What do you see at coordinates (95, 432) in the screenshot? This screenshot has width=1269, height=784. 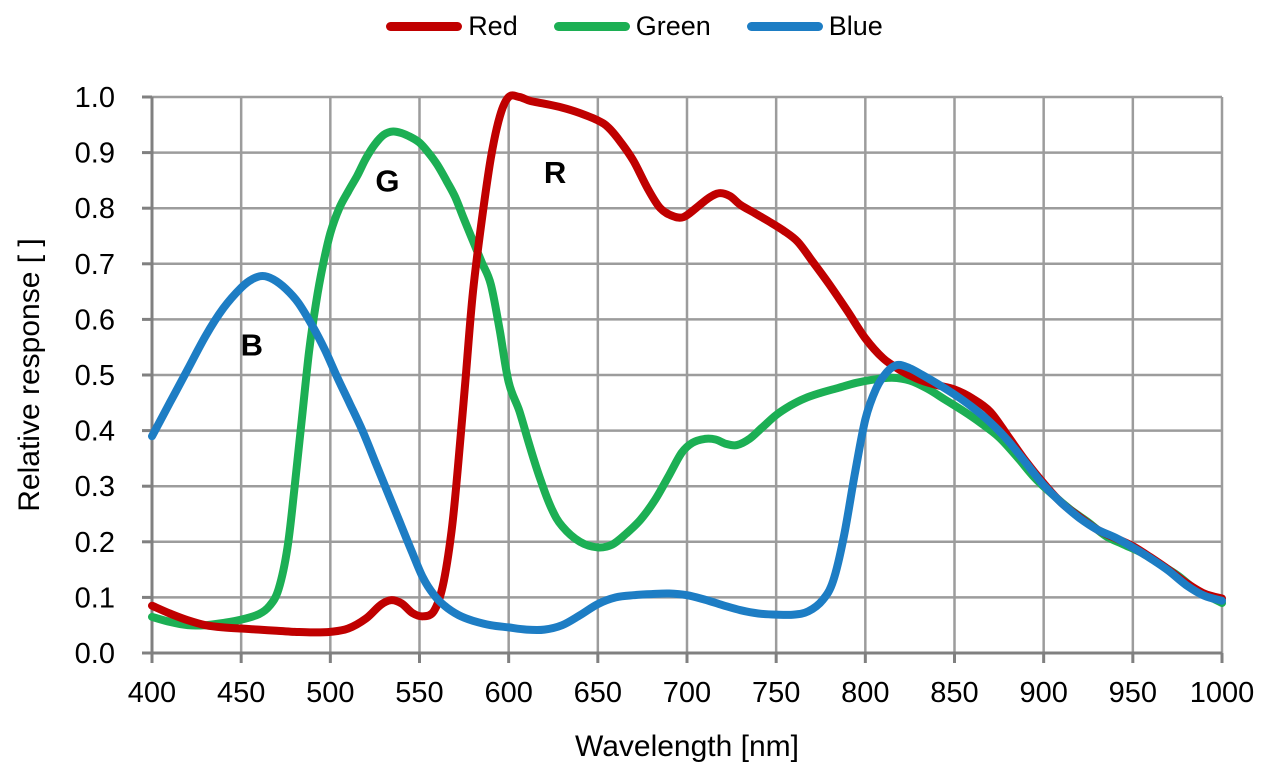 I see `y-tick-label: 0.4` at bounding box center [95, 432].